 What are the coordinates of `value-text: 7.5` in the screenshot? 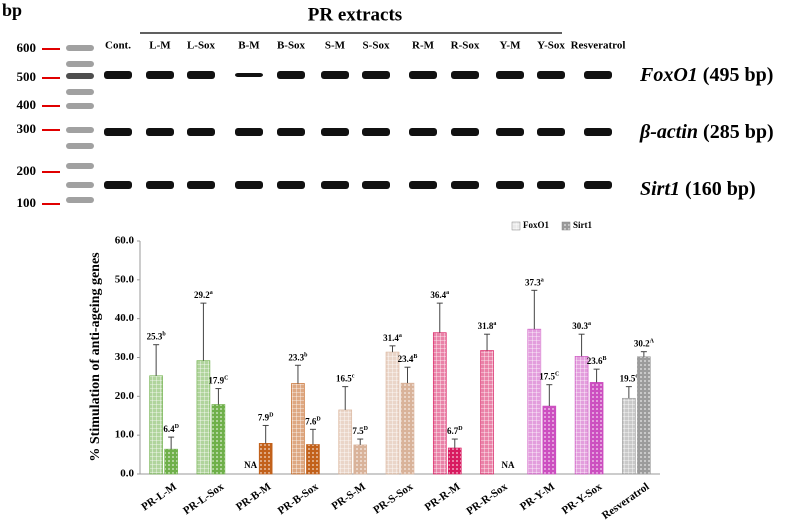 It's located at (358, 431).